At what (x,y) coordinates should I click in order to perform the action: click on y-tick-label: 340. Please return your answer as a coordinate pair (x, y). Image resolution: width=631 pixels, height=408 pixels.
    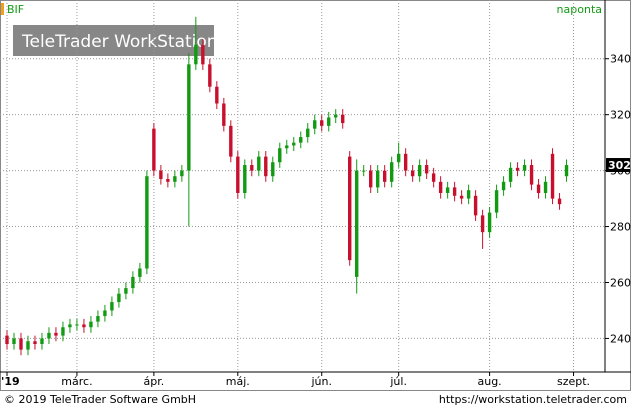
    Looking at the image, I should click on (620, 59).